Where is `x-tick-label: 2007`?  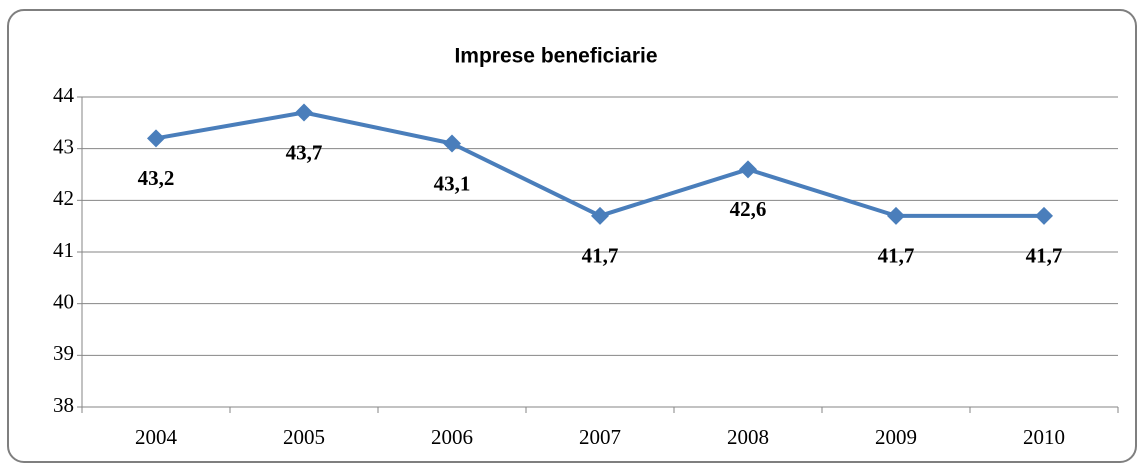
x-tick-label: 2007 is located at coordinates (600, 437).